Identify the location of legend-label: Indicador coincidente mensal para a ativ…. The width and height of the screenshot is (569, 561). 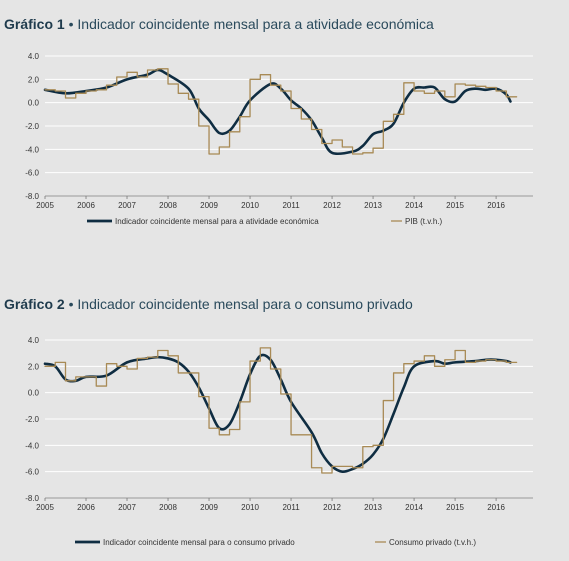
(217, 221).